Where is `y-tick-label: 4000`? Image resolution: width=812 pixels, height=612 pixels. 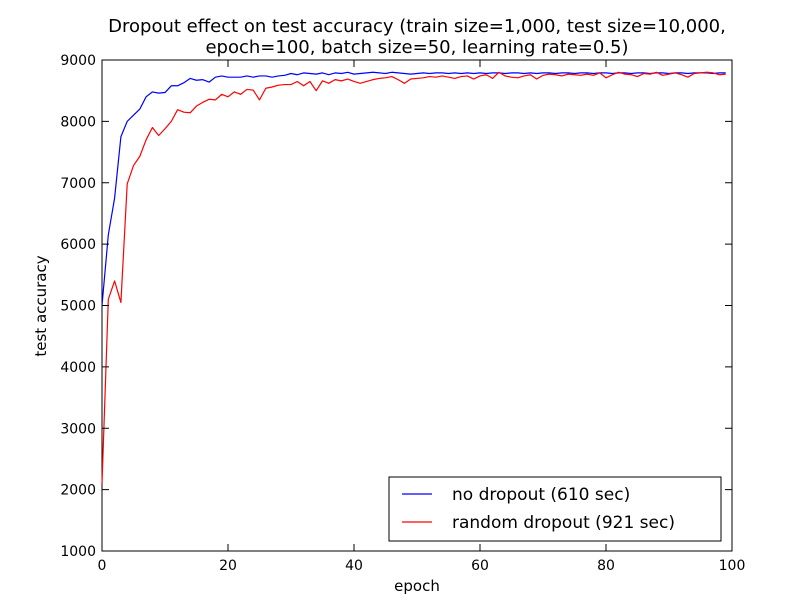
y-tick-label: 4000 is located at coordinates (78, 368).